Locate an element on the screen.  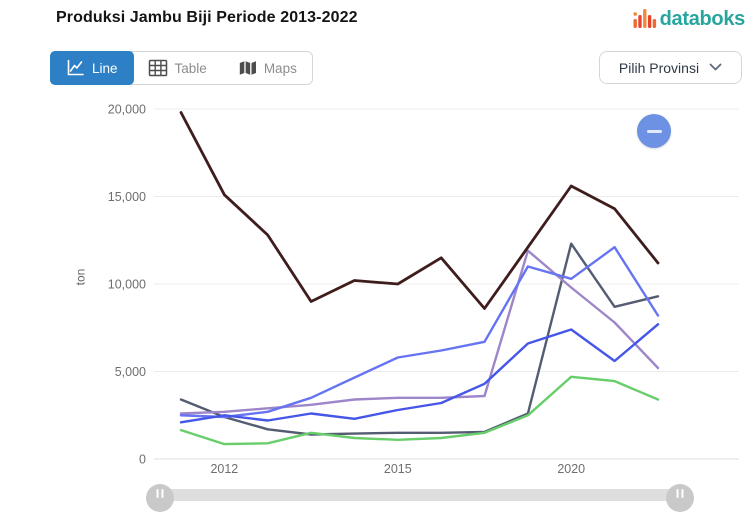
x-scrollbar-left-handle is located at coordinates (160, 498).